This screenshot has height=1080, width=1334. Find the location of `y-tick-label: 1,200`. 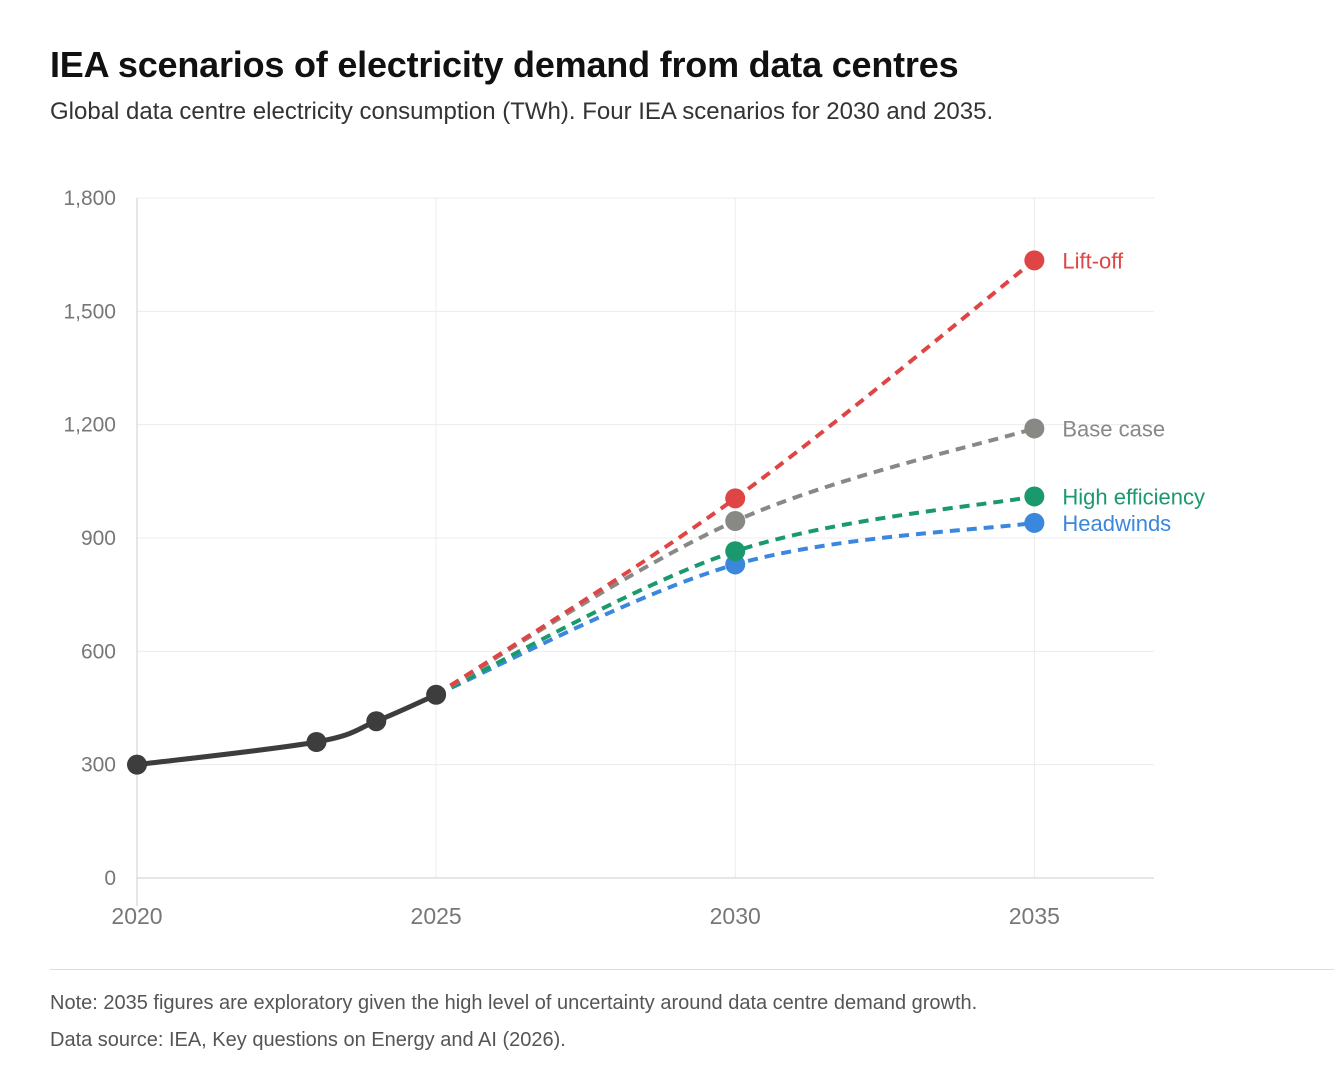

y-tick-label: 1,200 is located at coordinates (89, 425).